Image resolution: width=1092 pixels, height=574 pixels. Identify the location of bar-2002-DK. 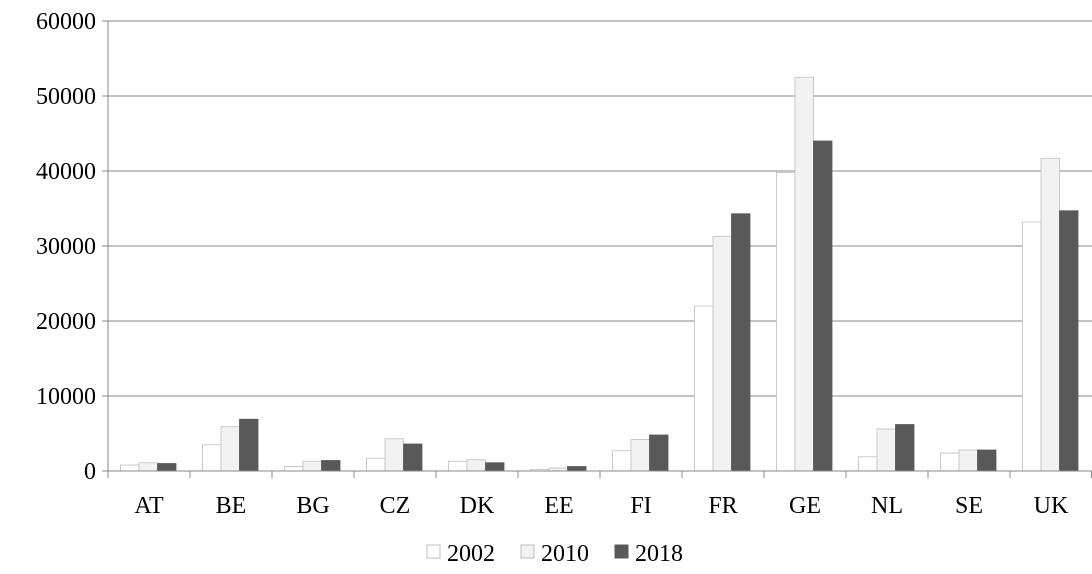
(458, 466).